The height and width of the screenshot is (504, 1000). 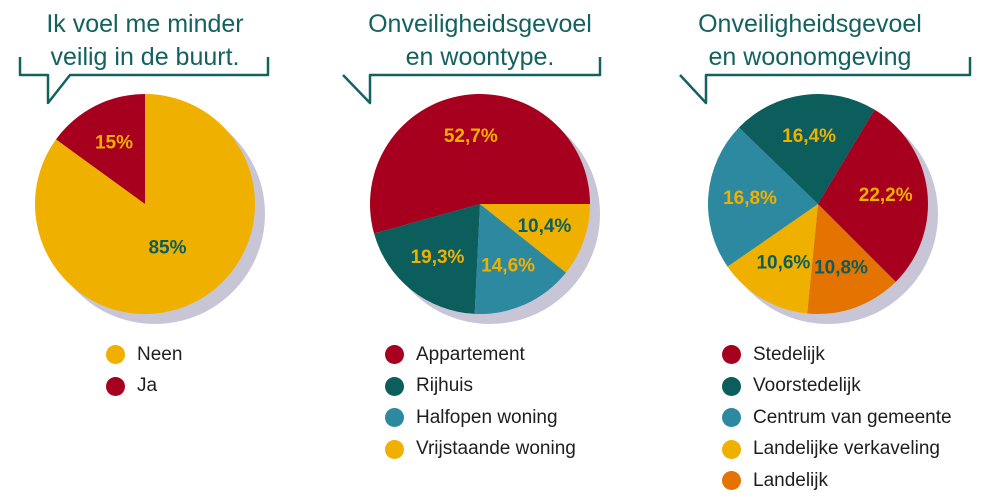 What do you see at coordinates (886, 195) in the screenshot?
I see `data-label-stedelijk: 22,2%` at bounding box center [886, 195].